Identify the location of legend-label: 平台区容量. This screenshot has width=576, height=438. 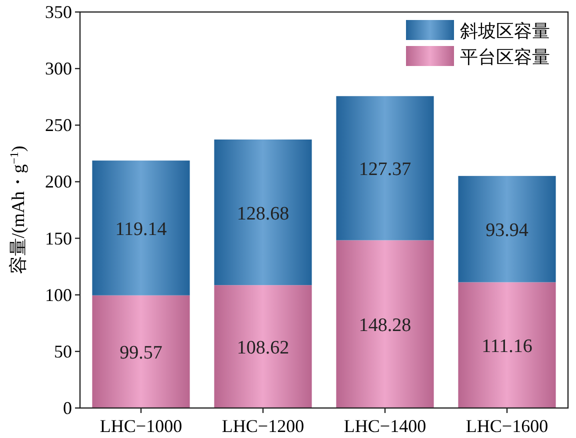
(505, 57).